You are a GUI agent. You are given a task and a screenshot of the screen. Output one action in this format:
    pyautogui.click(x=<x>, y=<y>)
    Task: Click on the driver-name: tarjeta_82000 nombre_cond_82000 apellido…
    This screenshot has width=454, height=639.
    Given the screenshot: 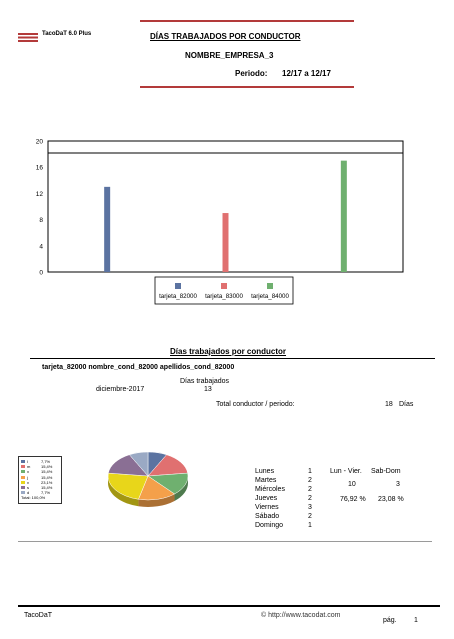 What is the action you would take?
    pyautogui.click(x=138, y=367)
    